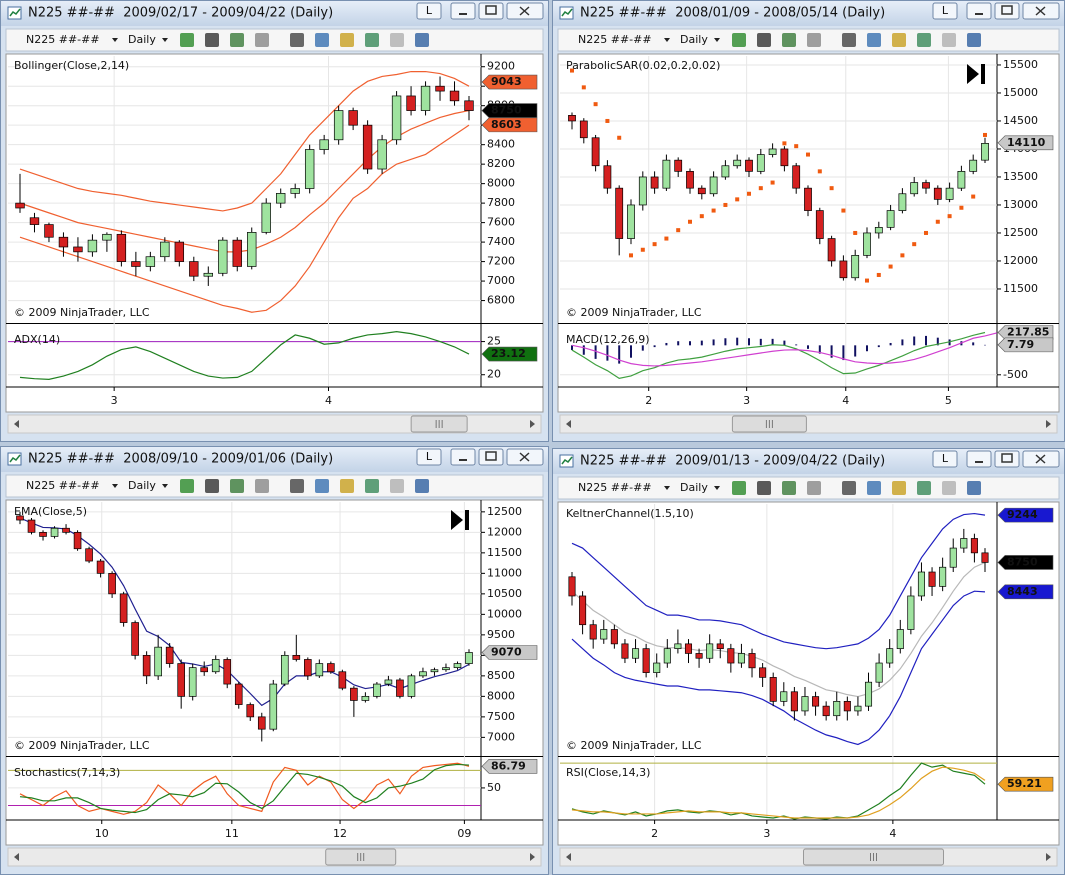  Describe the element at coordinates (501, 202) in the screenshot. I see `y-tick-label: 7800` at that location.